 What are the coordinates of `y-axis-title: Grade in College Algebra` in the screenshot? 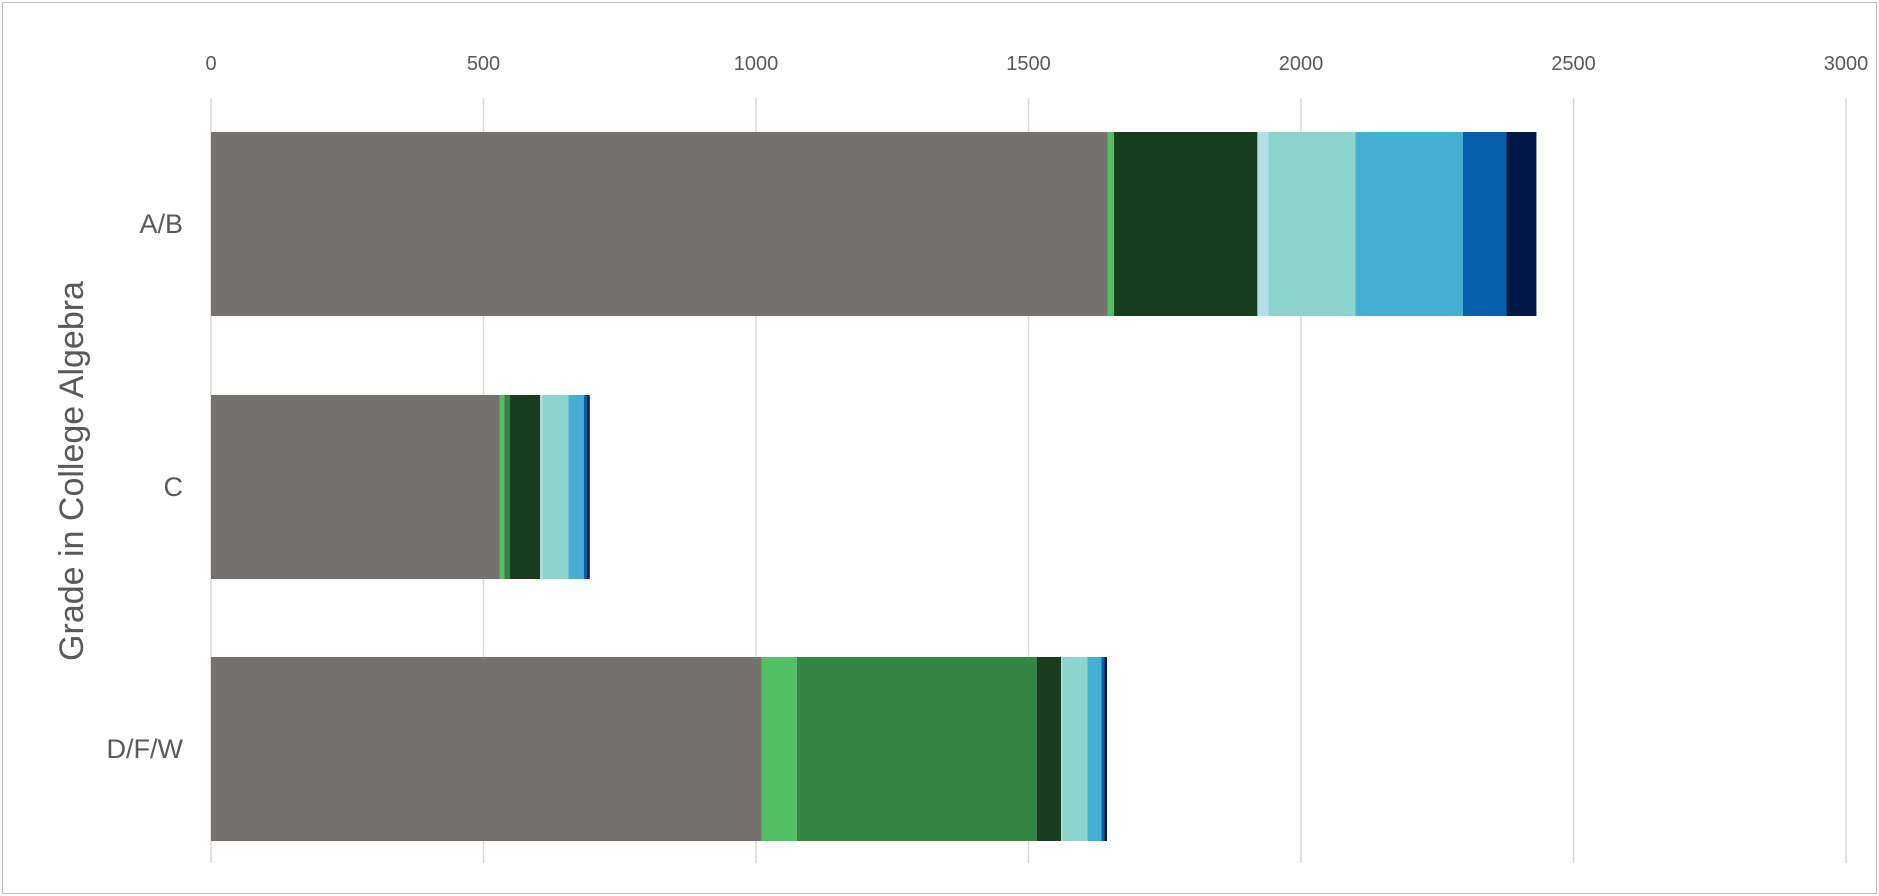 It's located at (72, 471).